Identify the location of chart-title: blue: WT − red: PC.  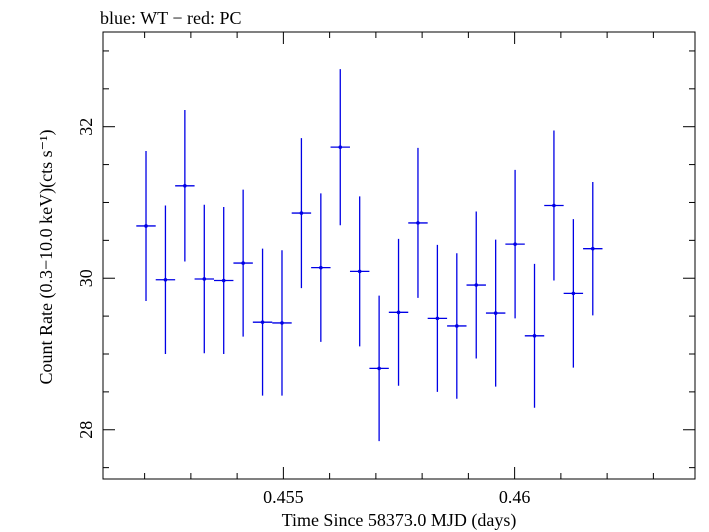
(170, 18).